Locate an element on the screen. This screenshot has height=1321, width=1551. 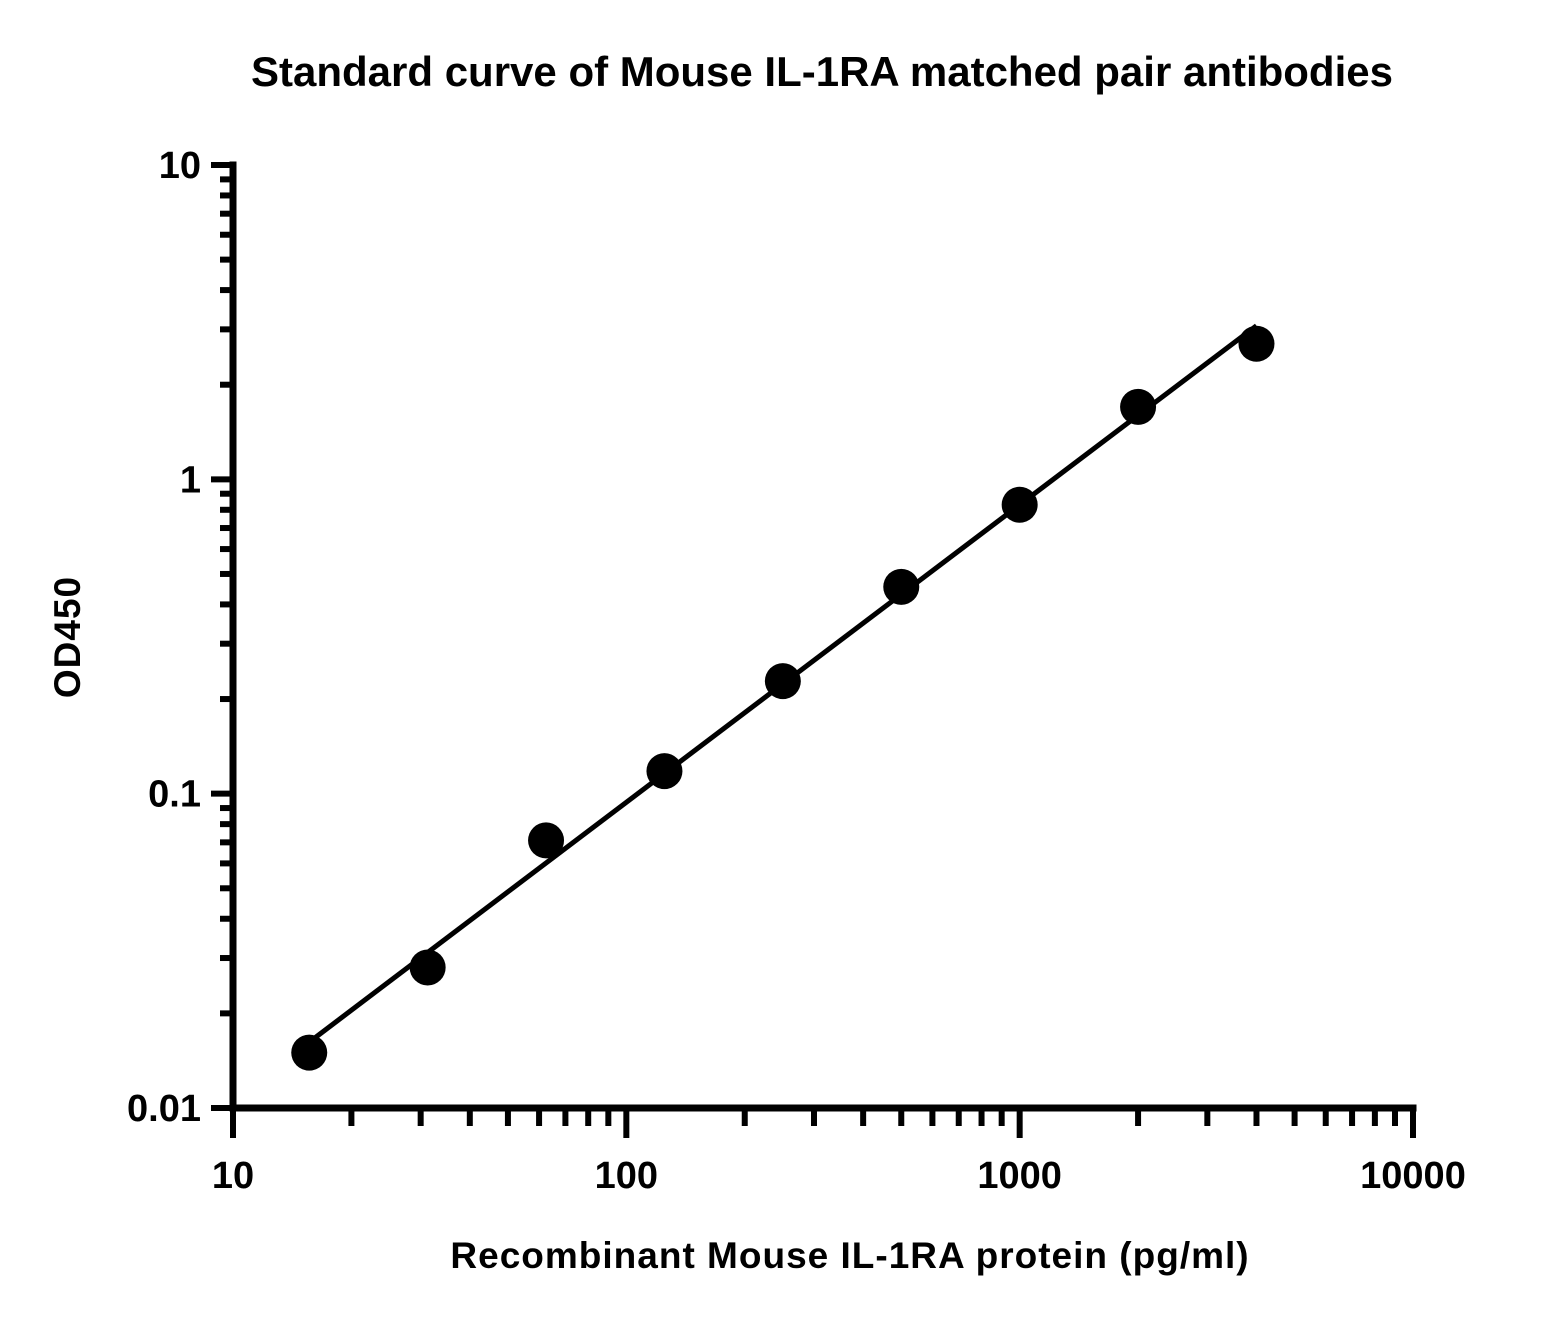
x-tick-label: 10000 is located at coordinates (1413, 1176).